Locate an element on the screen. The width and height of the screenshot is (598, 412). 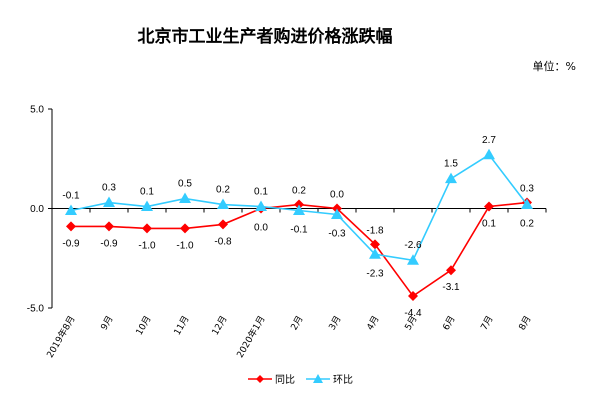
legend-item-2: 环比 is located at coordinates (329, 380).